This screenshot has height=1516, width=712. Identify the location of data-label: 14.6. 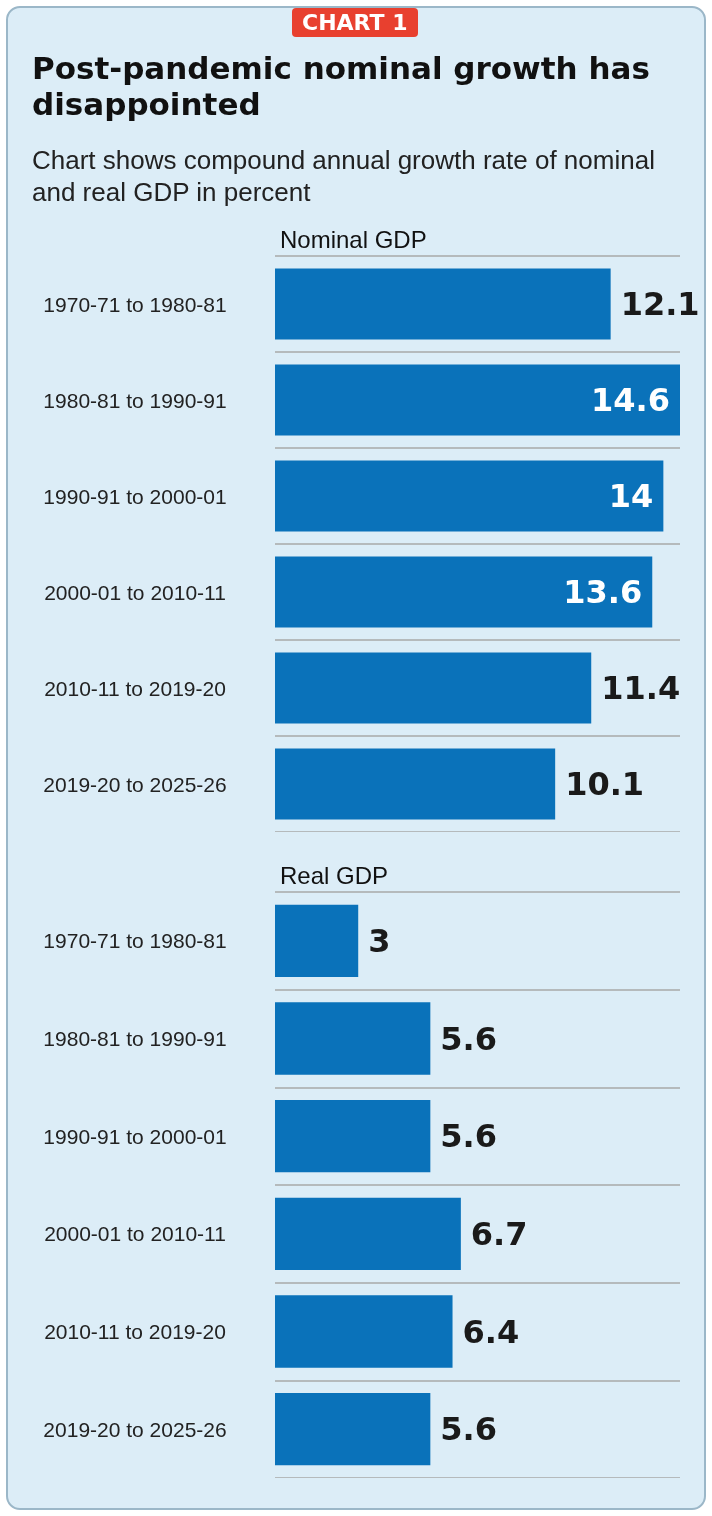
(630, 400).